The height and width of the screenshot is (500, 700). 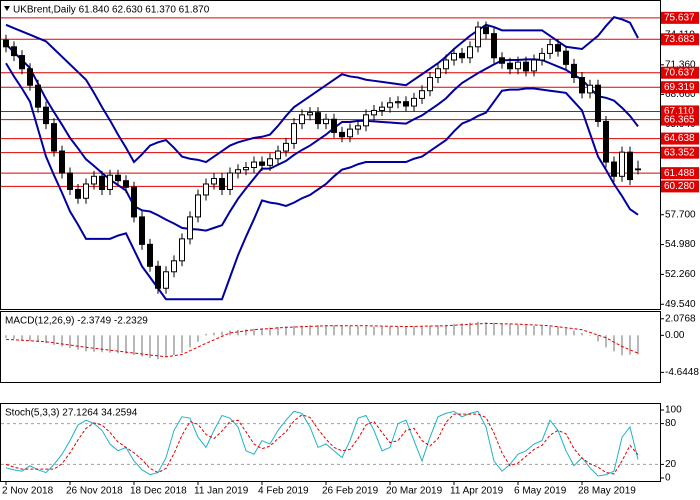 What do you see at coordinates (680, 318) in the screenshot?
I see `y-tick-label: 2.0768` at bounding box center [680, 318].